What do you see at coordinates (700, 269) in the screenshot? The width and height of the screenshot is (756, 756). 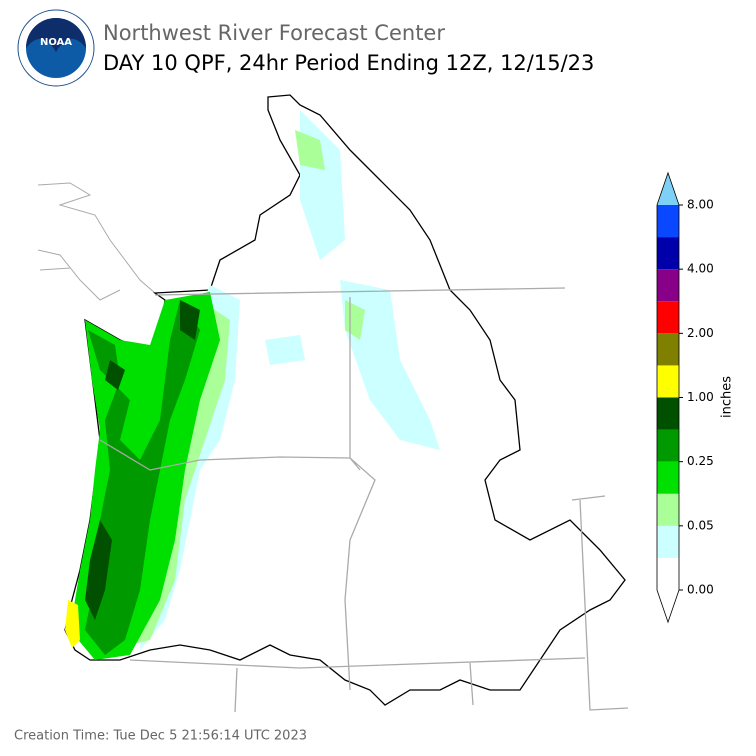 I see `colorbar-tick-label: 4.00` at bounding box center [700, 269].